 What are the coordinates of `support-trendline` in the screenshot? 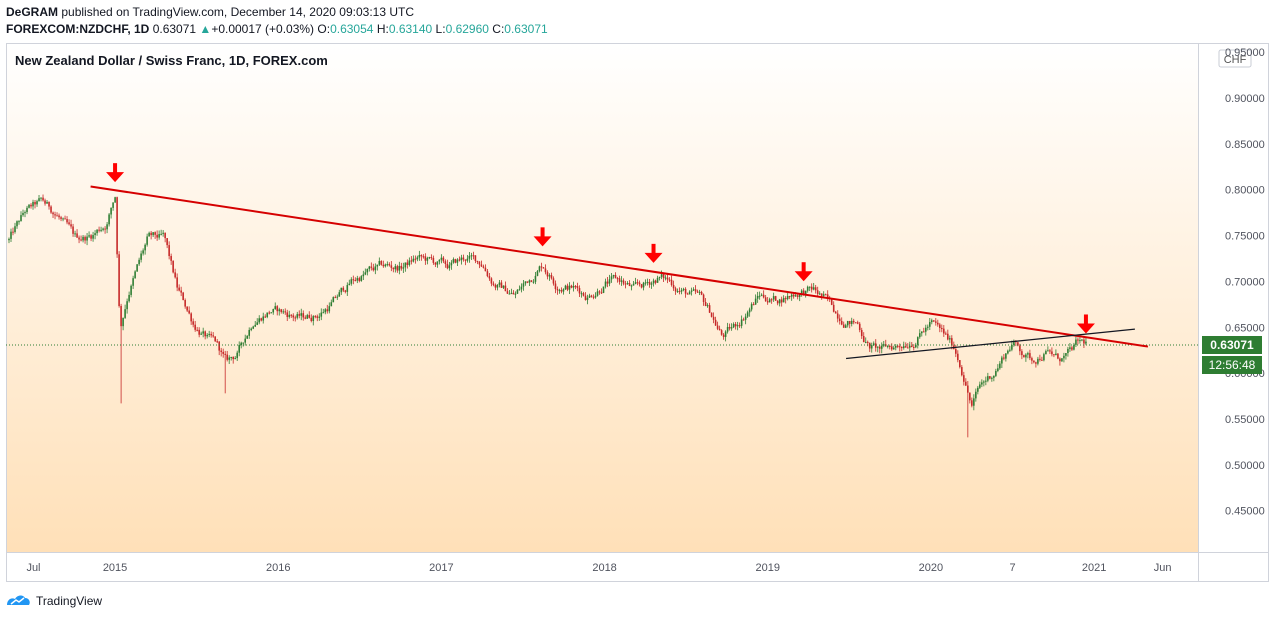 It's located at (990, 344).